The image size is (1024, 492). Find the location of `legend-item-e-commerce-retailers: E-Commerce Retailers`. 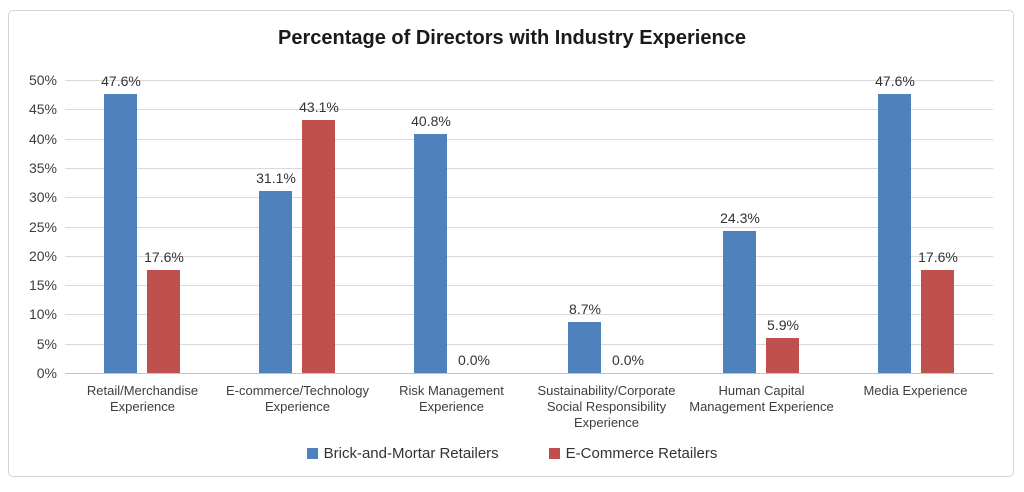

legend-item-e-commerce-retailers: E-Commerce Retailers is located at coordinates (633, 453).